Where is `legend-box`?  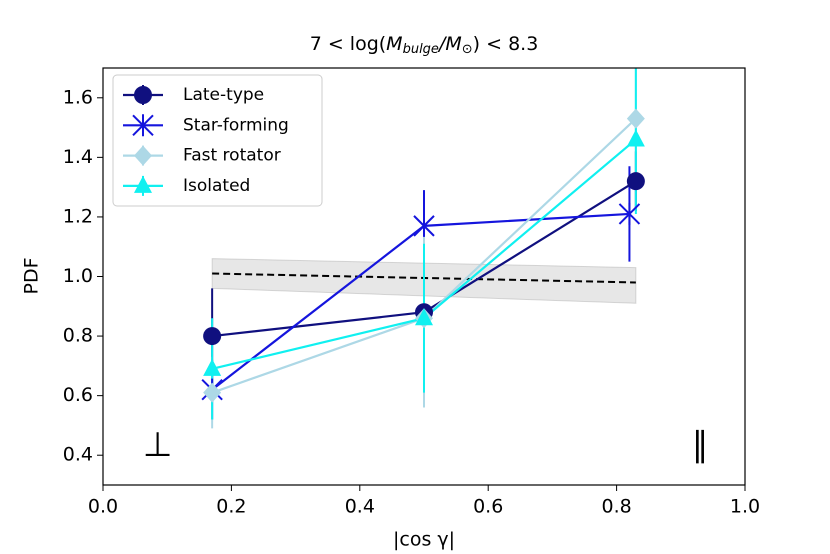
legend-box is located at coordinates (217, 140).